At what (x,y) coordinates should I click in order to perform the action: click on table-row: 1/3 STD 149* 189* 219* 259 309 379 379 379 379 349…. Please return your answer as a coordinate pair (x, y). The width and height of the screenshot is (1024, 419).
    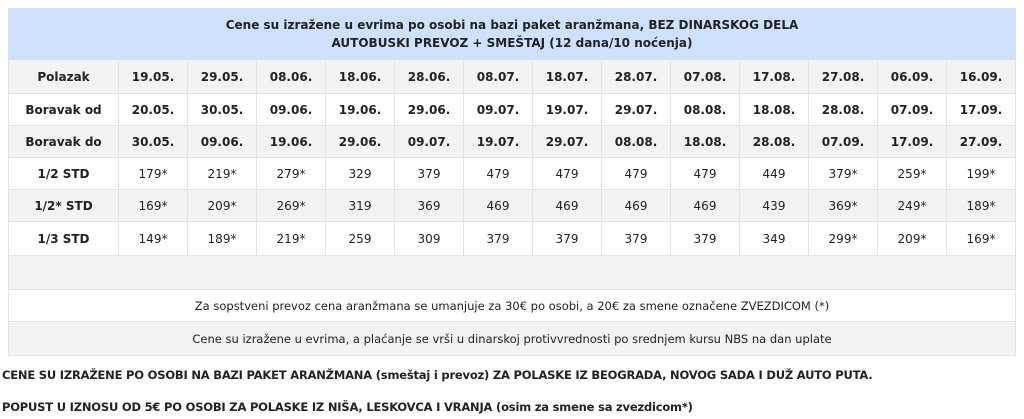
    Looking at the image, I should click on (512, 238).